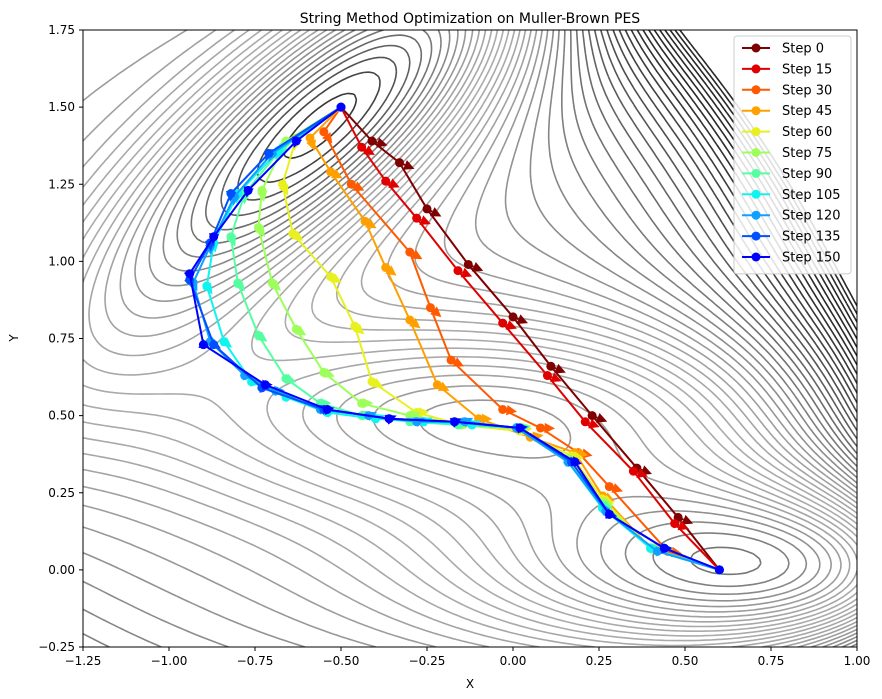  What do you see at coordinates (791, 216) in the screenshot?
I see `legend-item: Step 120` at bounding box center [791, 216].